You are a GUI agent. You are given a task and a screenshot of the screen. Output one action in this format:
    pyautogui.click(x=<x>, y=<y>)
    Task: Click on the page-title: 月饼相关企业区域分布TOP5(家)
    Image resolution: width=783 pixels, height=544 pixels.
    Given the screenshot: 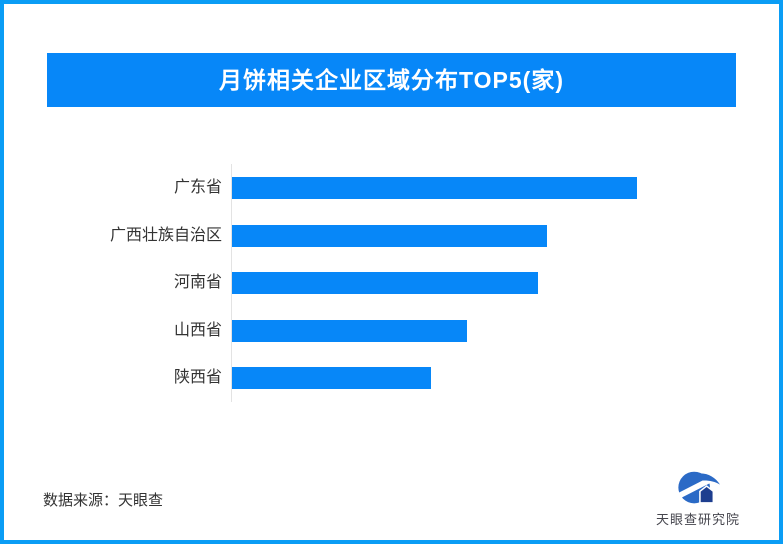 What is the action you would take?
    pyautogui.click(x=391, y=80)
    